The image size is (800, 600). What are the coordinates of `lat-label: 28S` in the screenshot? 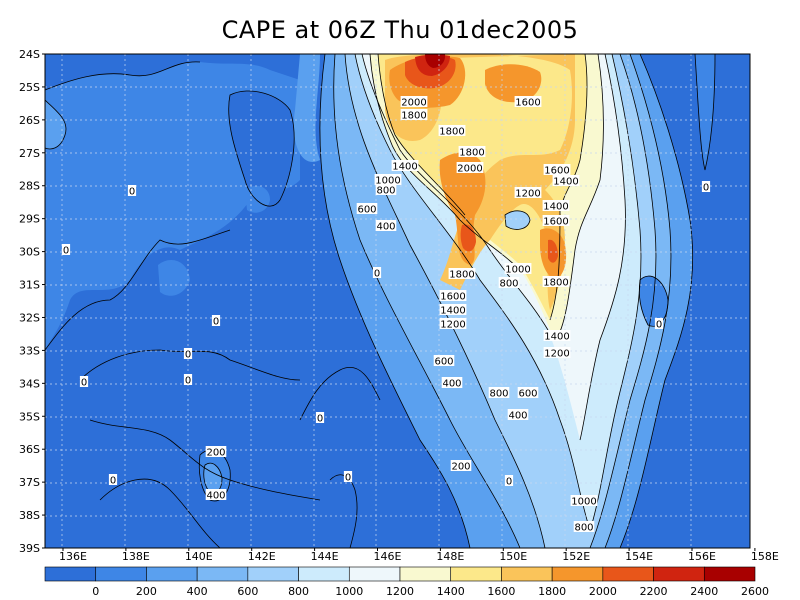 It's located at (29, 186).